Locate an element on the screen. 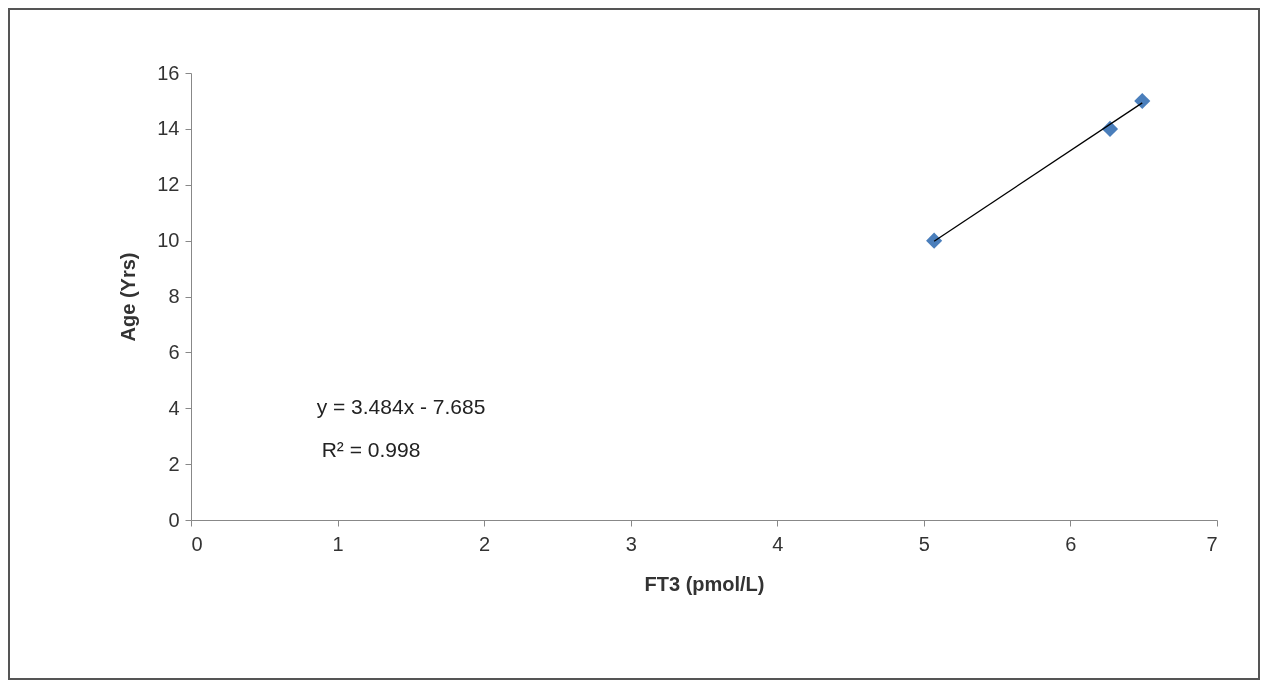 The width and height of the screenshot is (1270, 688). y-tick-label: 14 is located at coordinates (168, 128).